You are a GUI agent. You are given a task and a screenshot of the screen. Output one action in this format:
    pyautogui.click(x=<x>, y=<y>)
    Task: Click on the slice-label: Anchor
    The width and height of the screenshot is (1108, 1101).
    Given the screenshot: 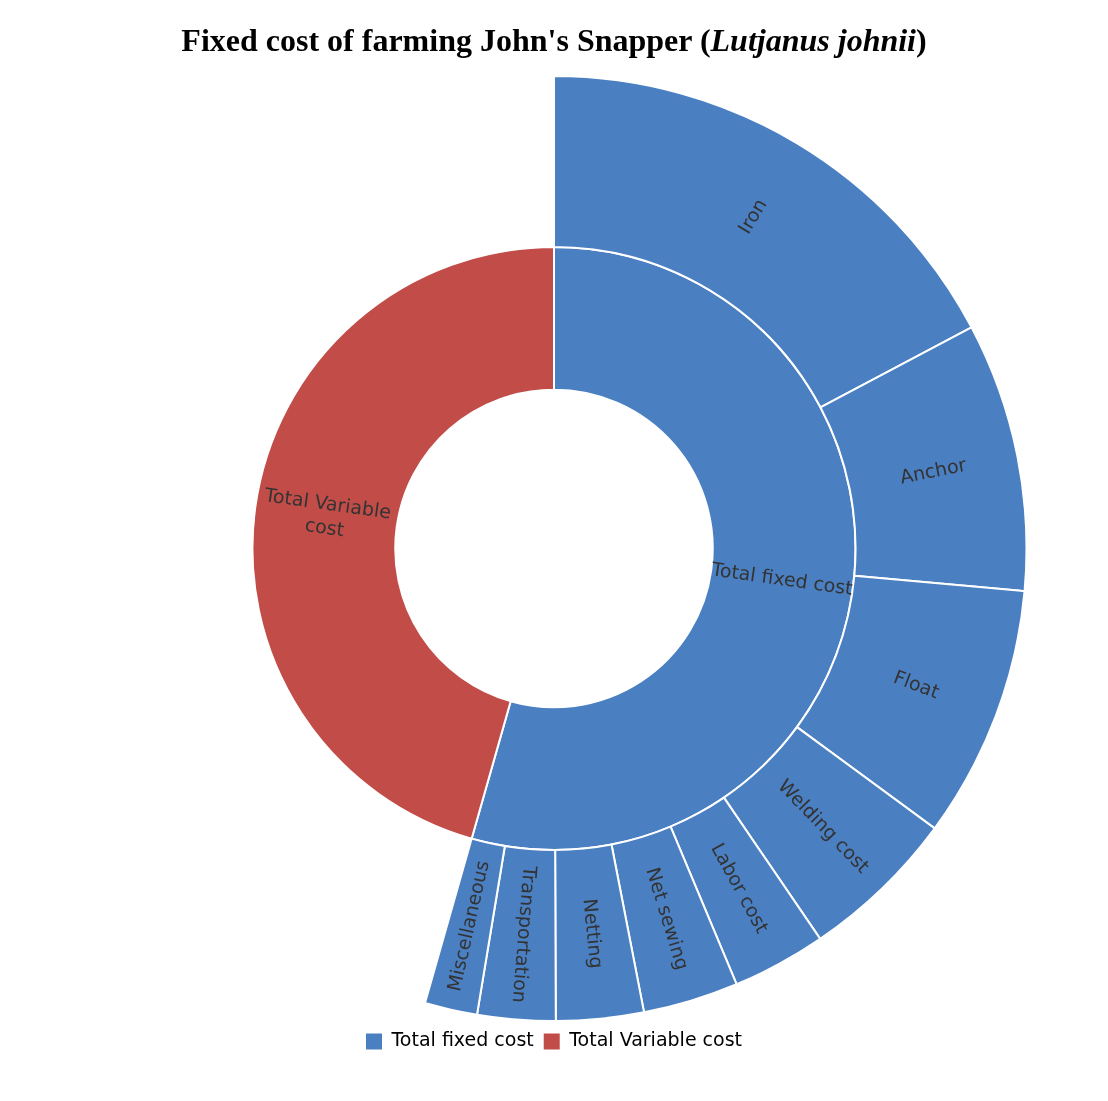 What is the action you would take?
    pyautogui.click(x=933, y=470)
    